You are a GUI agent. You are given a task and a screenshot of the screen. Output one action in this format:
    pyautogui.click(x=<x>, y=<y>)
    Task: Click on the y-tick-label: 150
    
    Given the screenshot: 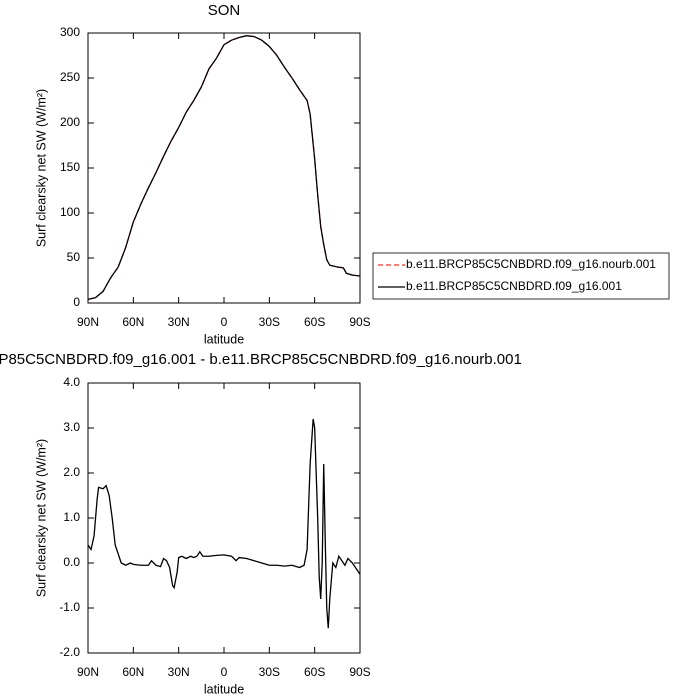 What is the action you would take?
    pyautogui.click(x=70, y=167)
    